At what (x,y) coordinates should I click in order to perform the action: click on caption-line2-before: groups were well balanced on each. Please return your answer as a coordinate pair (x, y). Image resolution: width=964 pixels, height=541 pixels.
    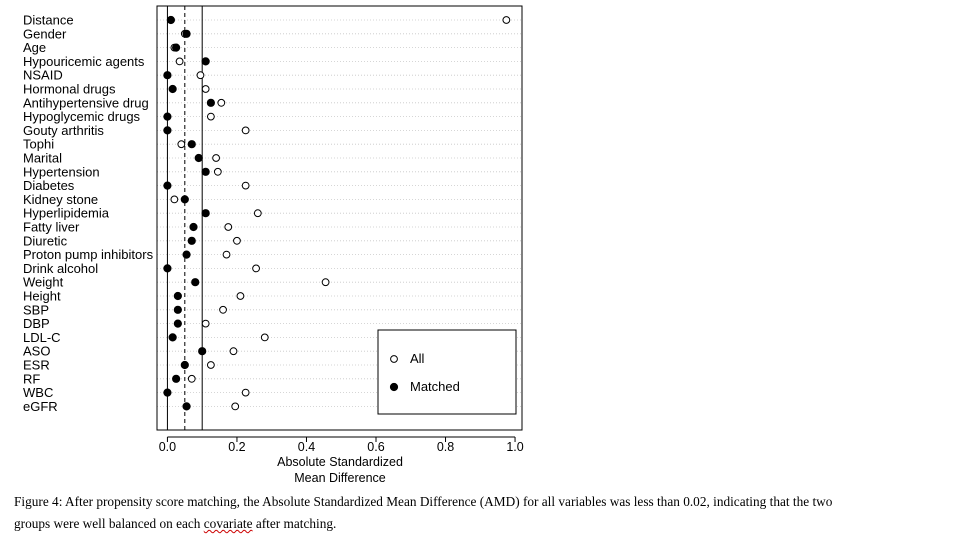
    Looking at the image, I should click on (109, 523).